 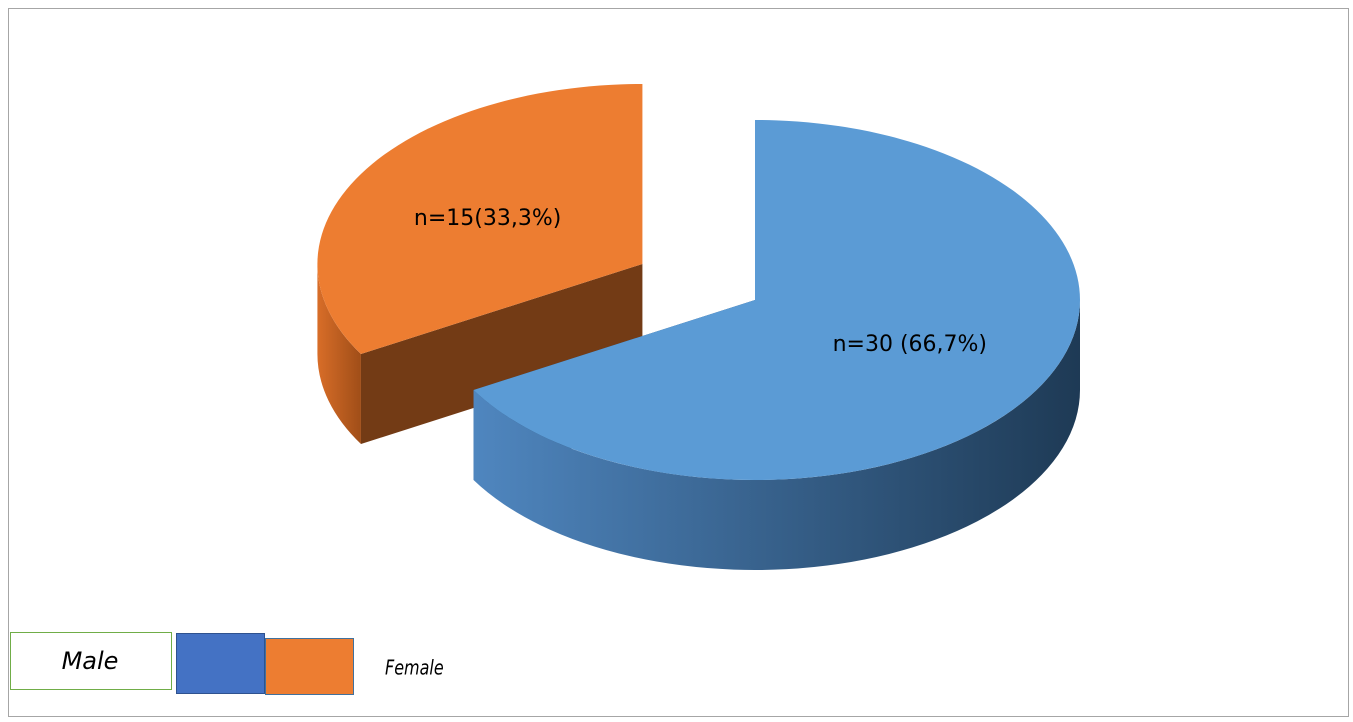 I want to click on legend-label: Male, so click(x=90, y=661).